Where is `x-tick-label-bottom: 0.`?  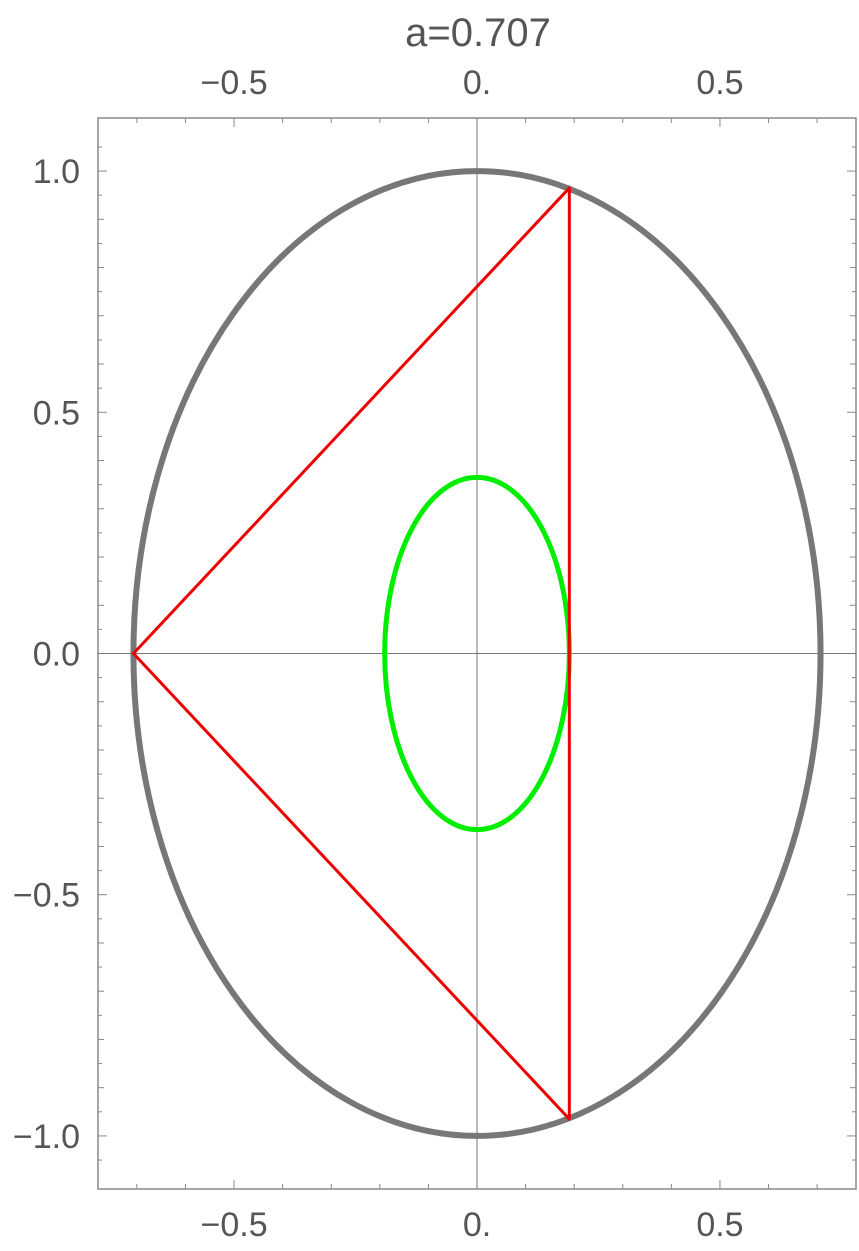 x-tick-label-bottom: 0. is located at coordinates (477, 1225).